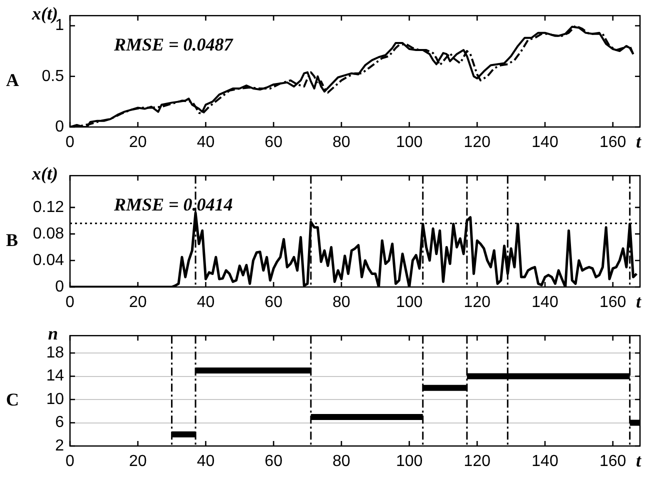 The height and width of the screenshot is (482, 646). Describe the element at coordinates (173, 44) in the screenshot. I see `annotation: RMSE = 0.0487` at that location.